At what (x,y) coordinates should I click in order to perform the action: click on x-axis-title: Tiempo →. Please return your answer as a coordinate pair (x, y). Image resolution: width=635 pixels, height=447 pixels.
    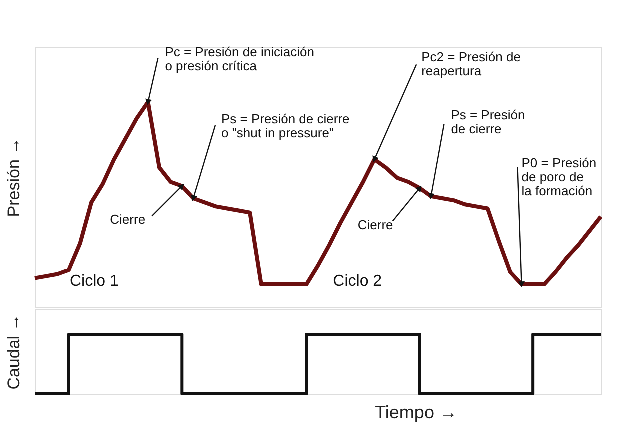
    Looking at the image, I should click on (416, 412).